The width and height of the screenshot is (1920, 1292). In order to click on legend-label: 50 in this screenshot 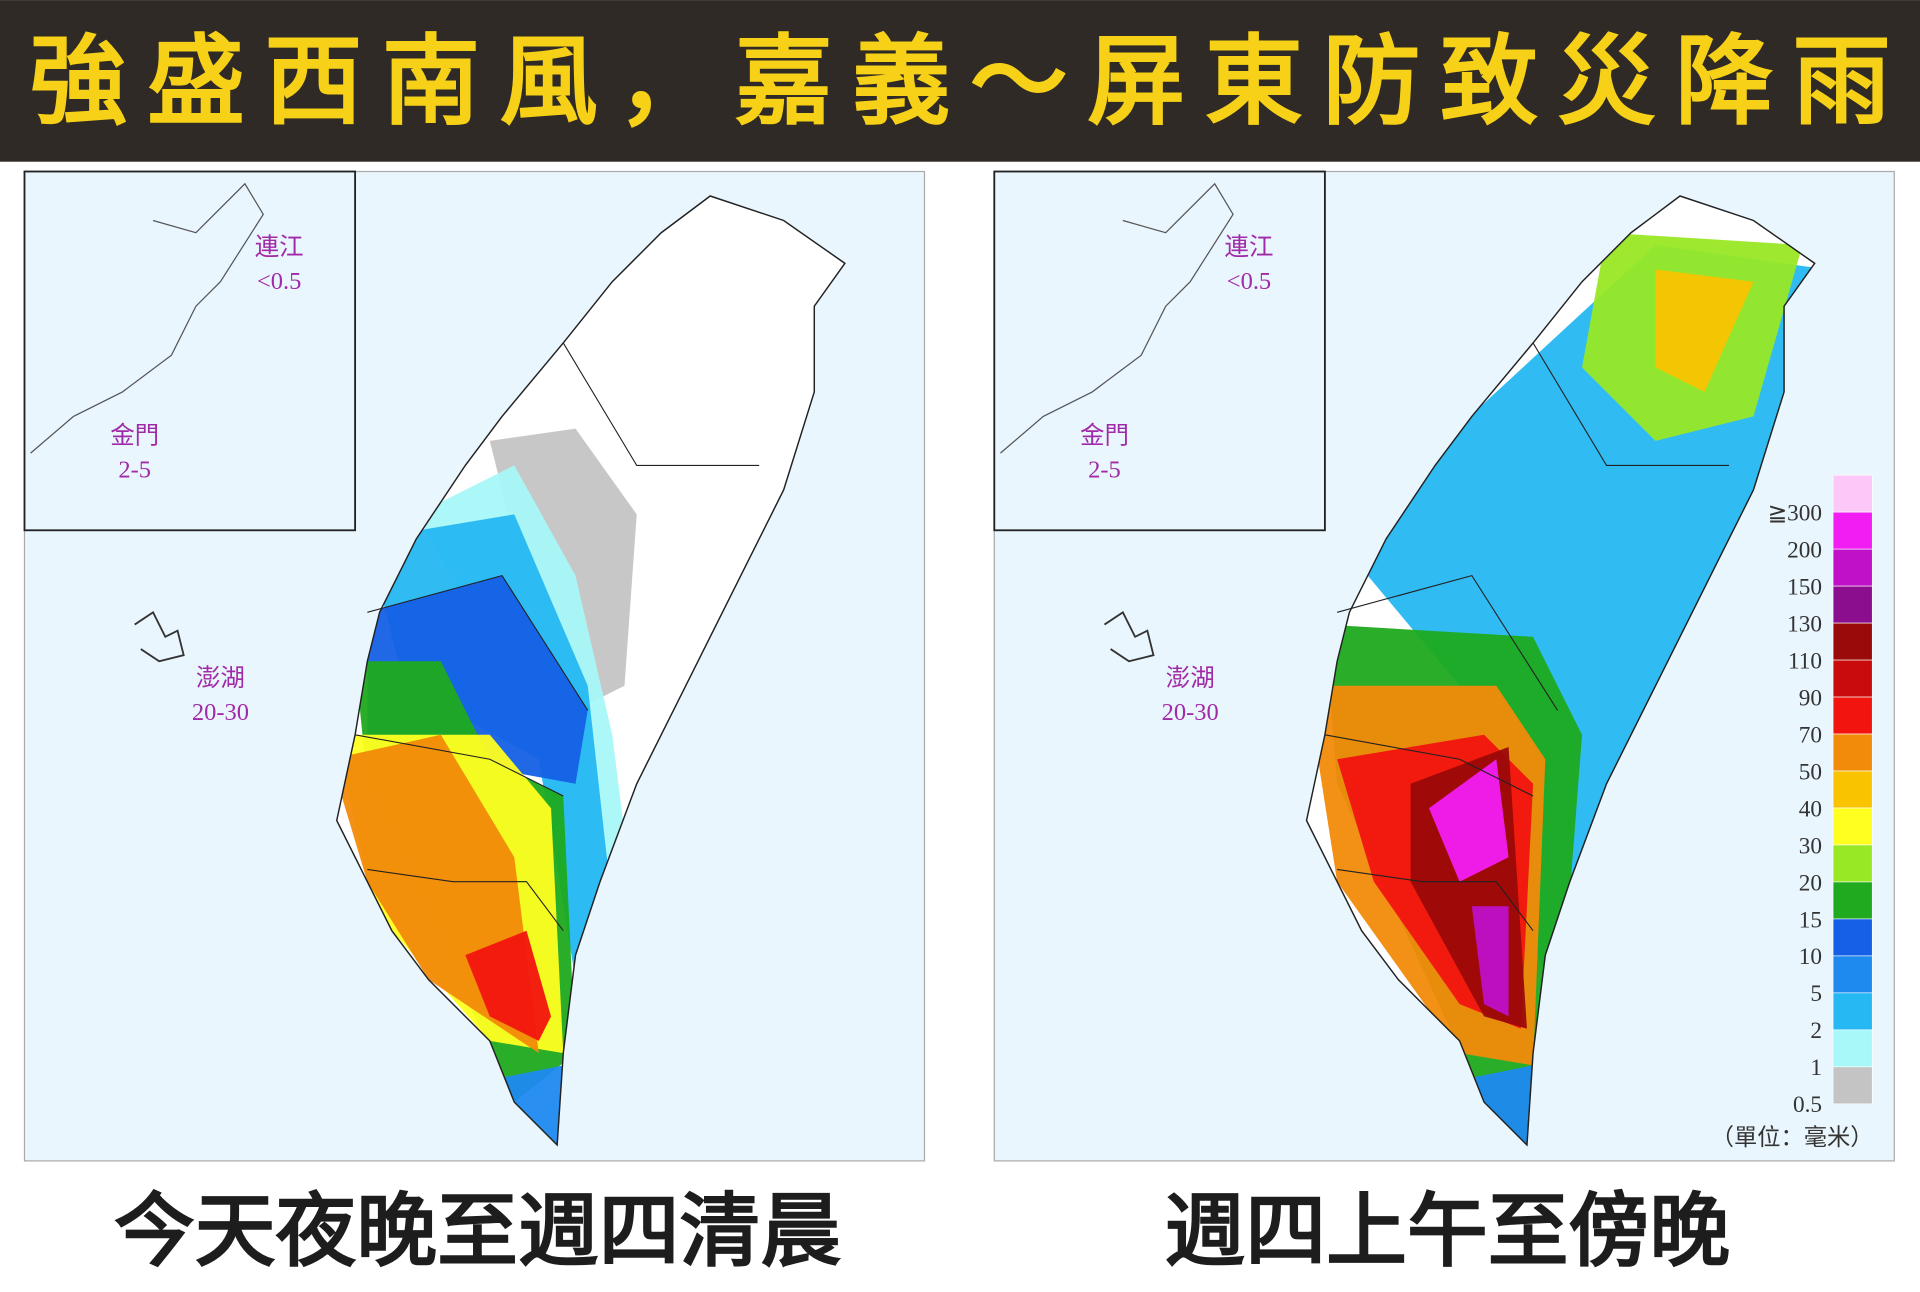, I will do `click(1810, 772)`.